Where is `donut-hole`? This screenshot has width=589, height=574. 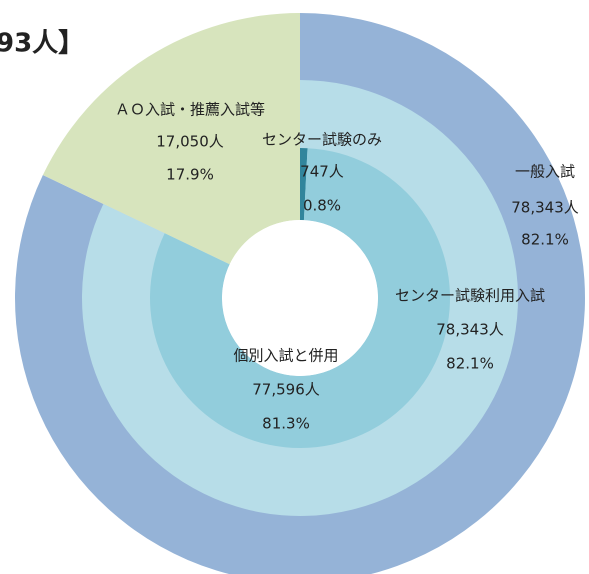
donut-hole is located at coordinates (300, 298).